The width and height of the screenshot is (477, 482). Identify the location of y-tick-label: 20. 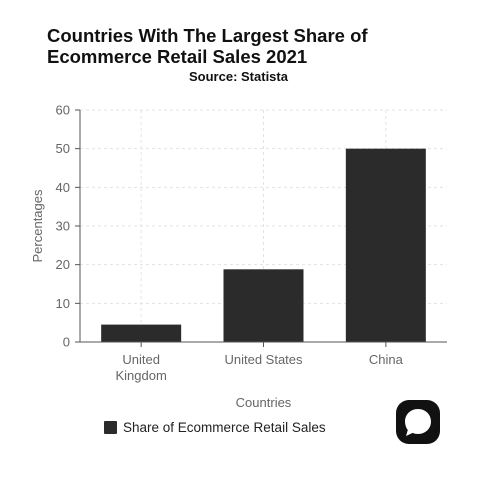
(63, 264).